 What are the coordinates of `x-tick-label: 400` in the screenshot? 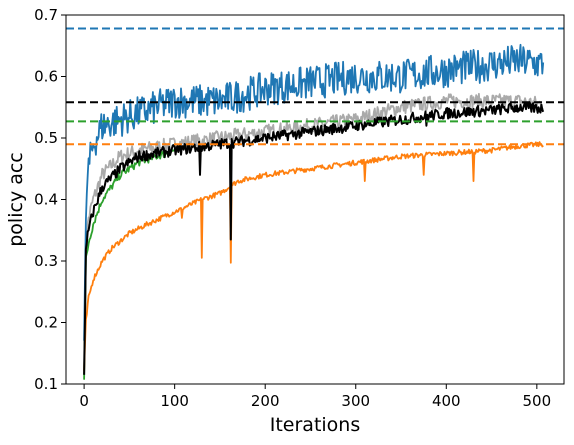 It's located at (446, 401).